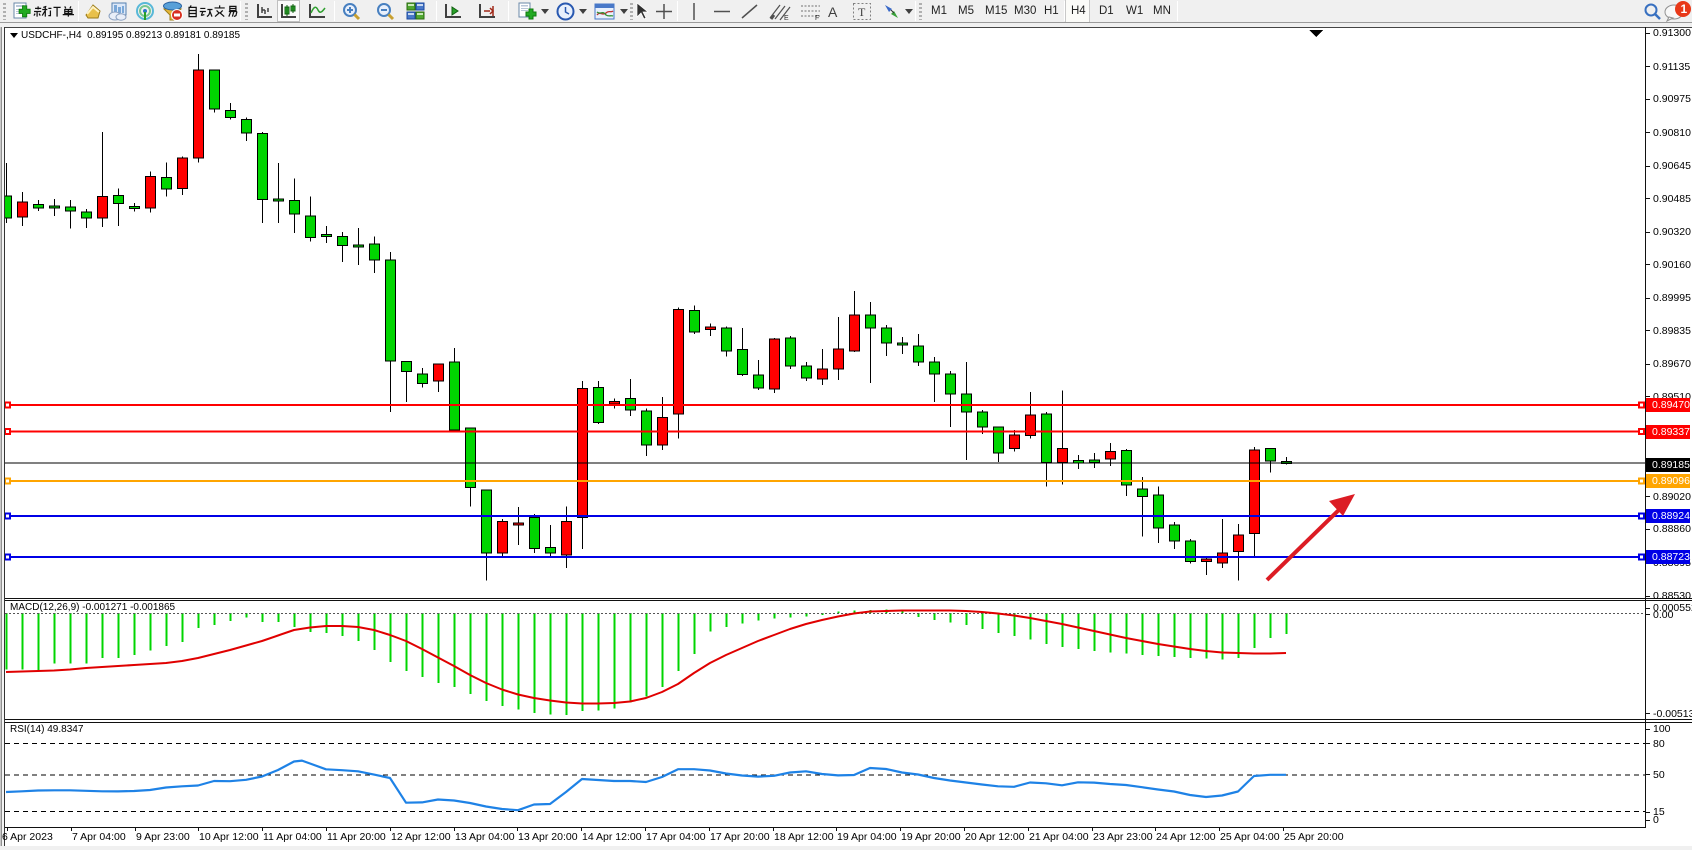 The image size is (1692, 850). What do you see at coordinates (786, 18) in the screenshot?
I see `svg-text: E` at bounding box center [786, 18].